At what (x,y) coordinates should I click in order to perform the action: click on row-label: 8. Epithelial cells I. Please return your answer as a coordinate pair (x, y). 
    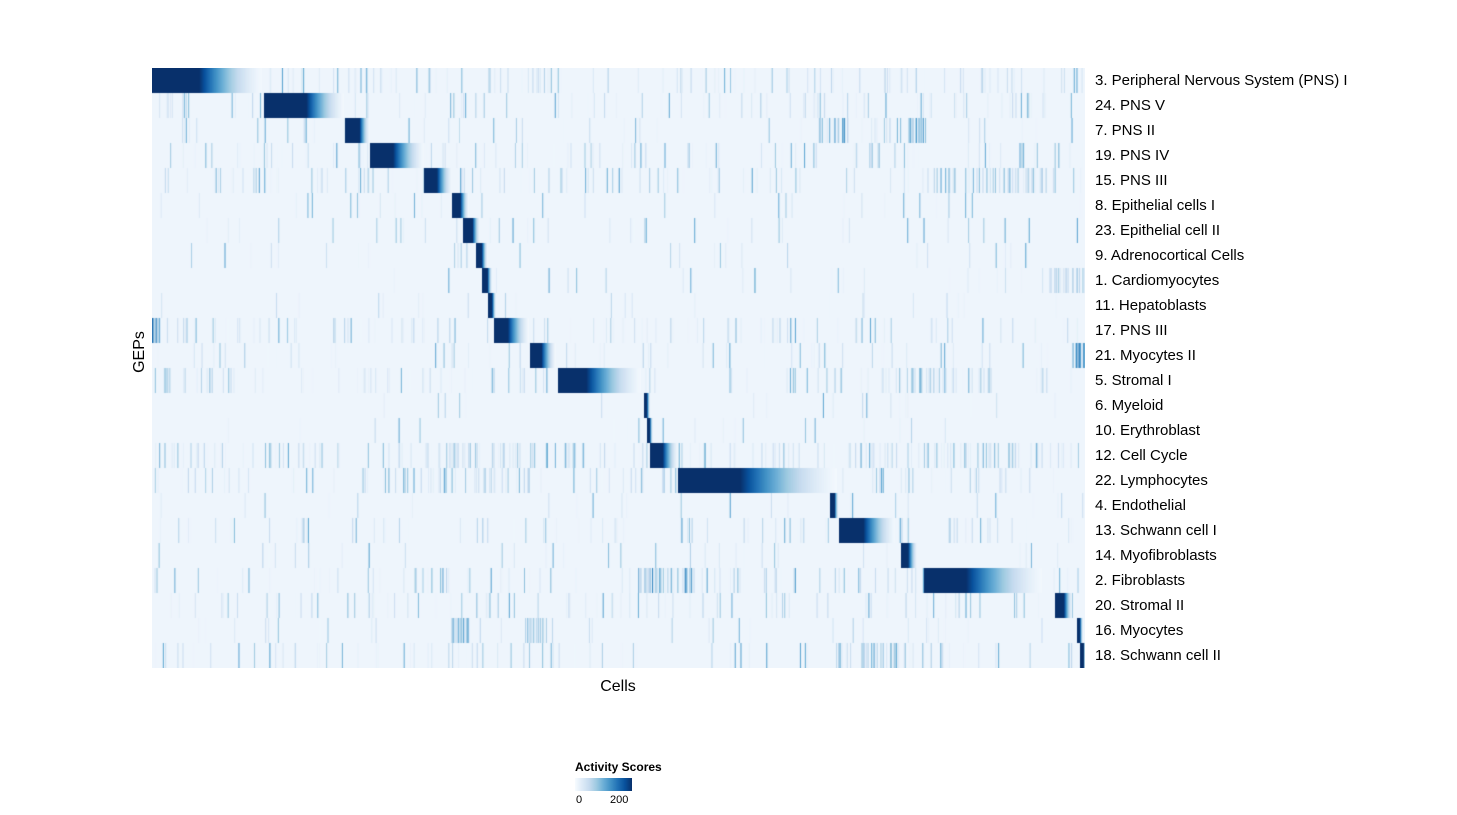
    Looking at the image, I should click on (1155, 205).